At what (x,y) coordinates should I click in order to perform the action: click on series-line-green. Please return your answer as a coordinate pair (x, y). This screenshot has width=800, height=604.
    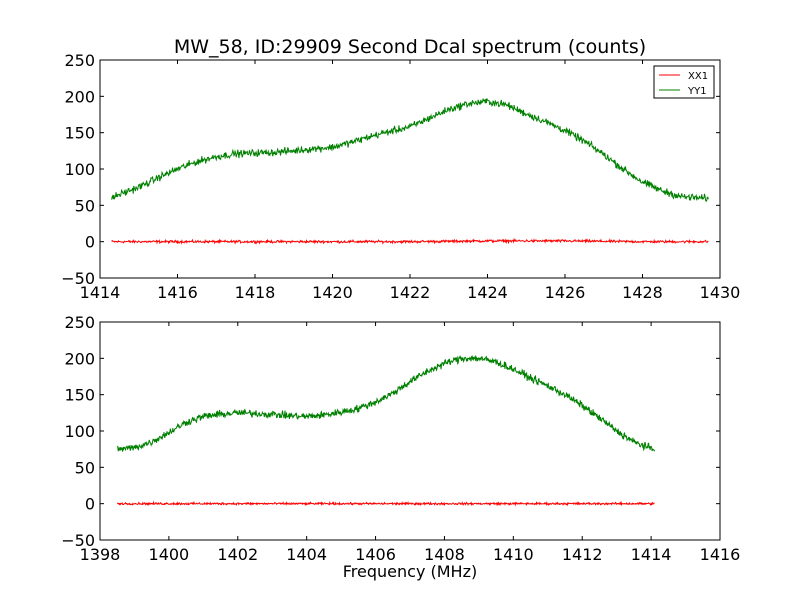
    Looking at the image, I should click on (386, 403).